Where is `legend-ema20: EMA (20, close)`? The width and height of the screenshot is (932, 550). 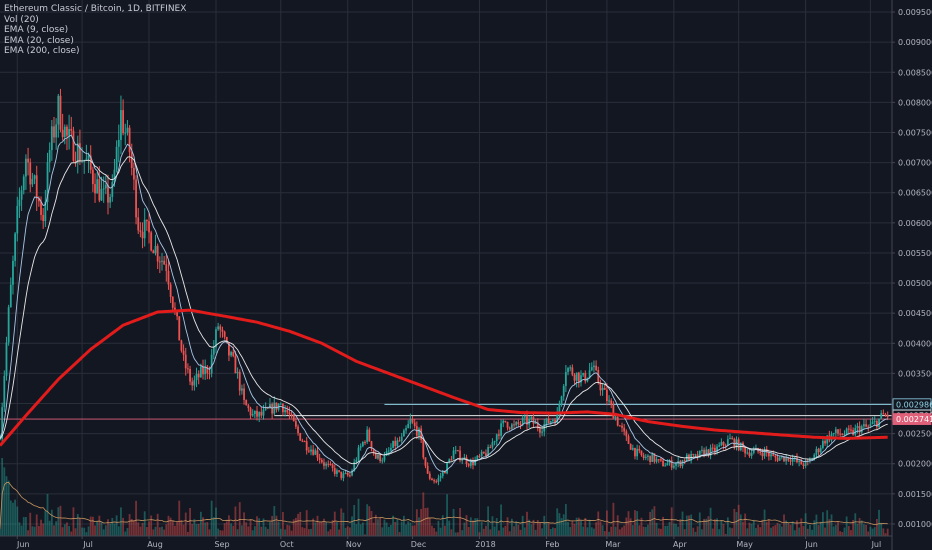
legend-ema20: EMA (20, close) is located at coordinates (39, 40).